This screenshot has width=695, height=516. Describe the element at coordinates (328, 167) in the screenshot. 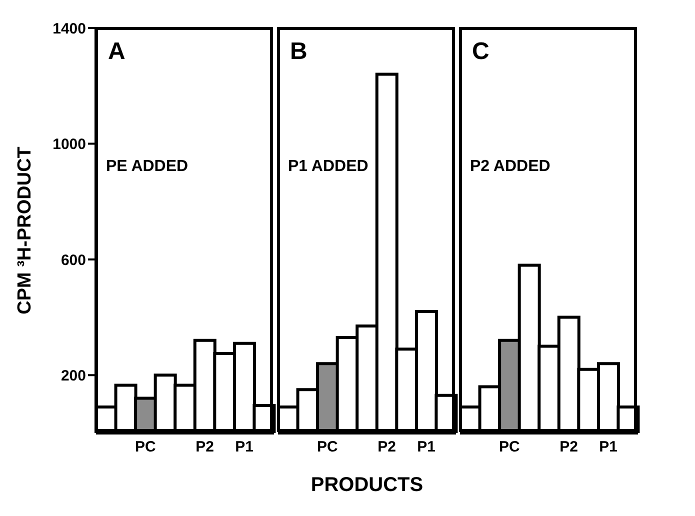

I see `annotation: P1 ADDED` at that location.